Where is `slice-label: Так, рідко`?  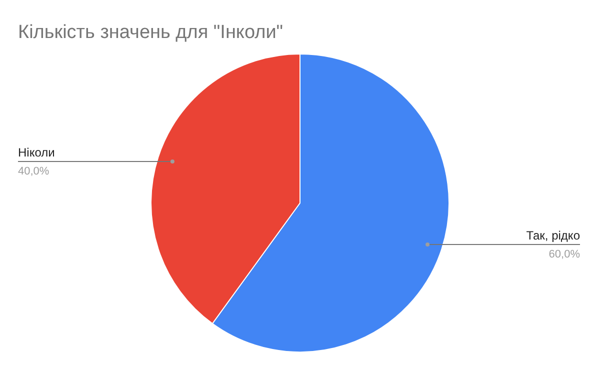
slice-label: Так, рідко is located at coordinates (553, 235).